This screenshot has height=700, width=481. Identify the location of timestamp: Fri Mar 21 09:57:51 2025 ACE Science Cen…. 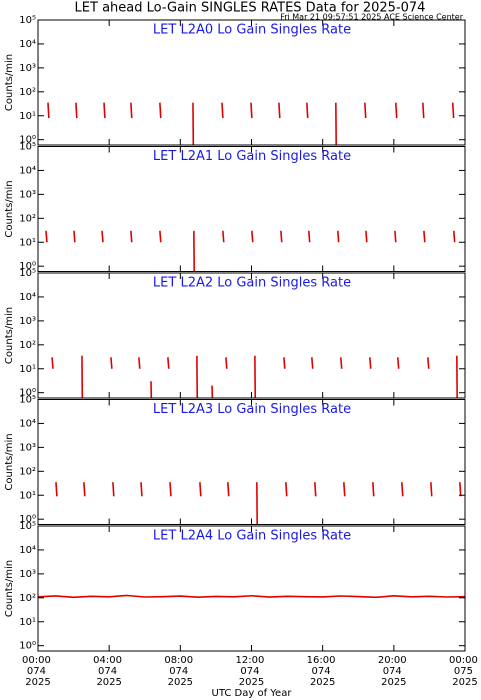
(372, 17).